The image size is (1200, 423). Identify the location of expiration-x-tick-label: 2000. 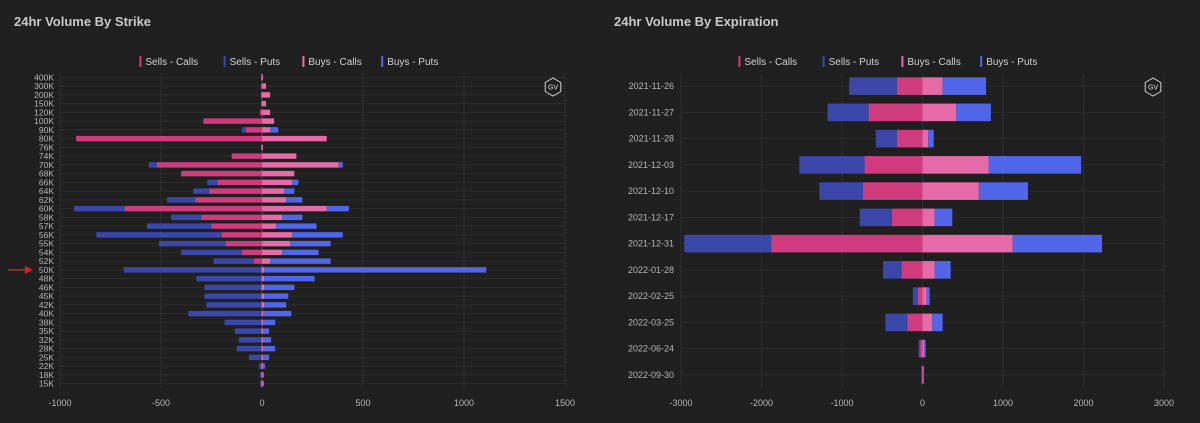
(1083, 403).